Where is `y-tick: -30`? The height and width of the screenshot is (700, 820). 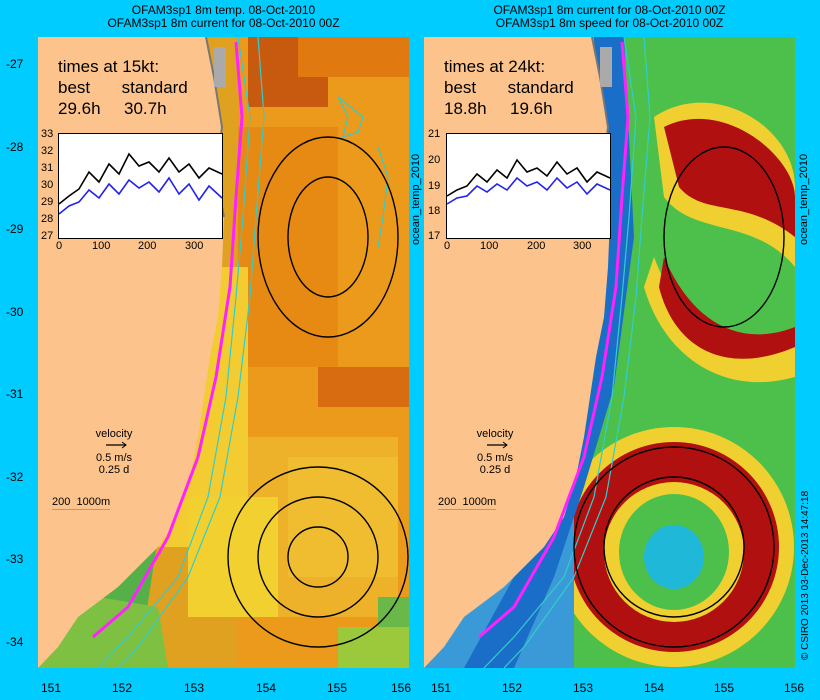
y-tick: -30 is located at coordinates (15, 312).